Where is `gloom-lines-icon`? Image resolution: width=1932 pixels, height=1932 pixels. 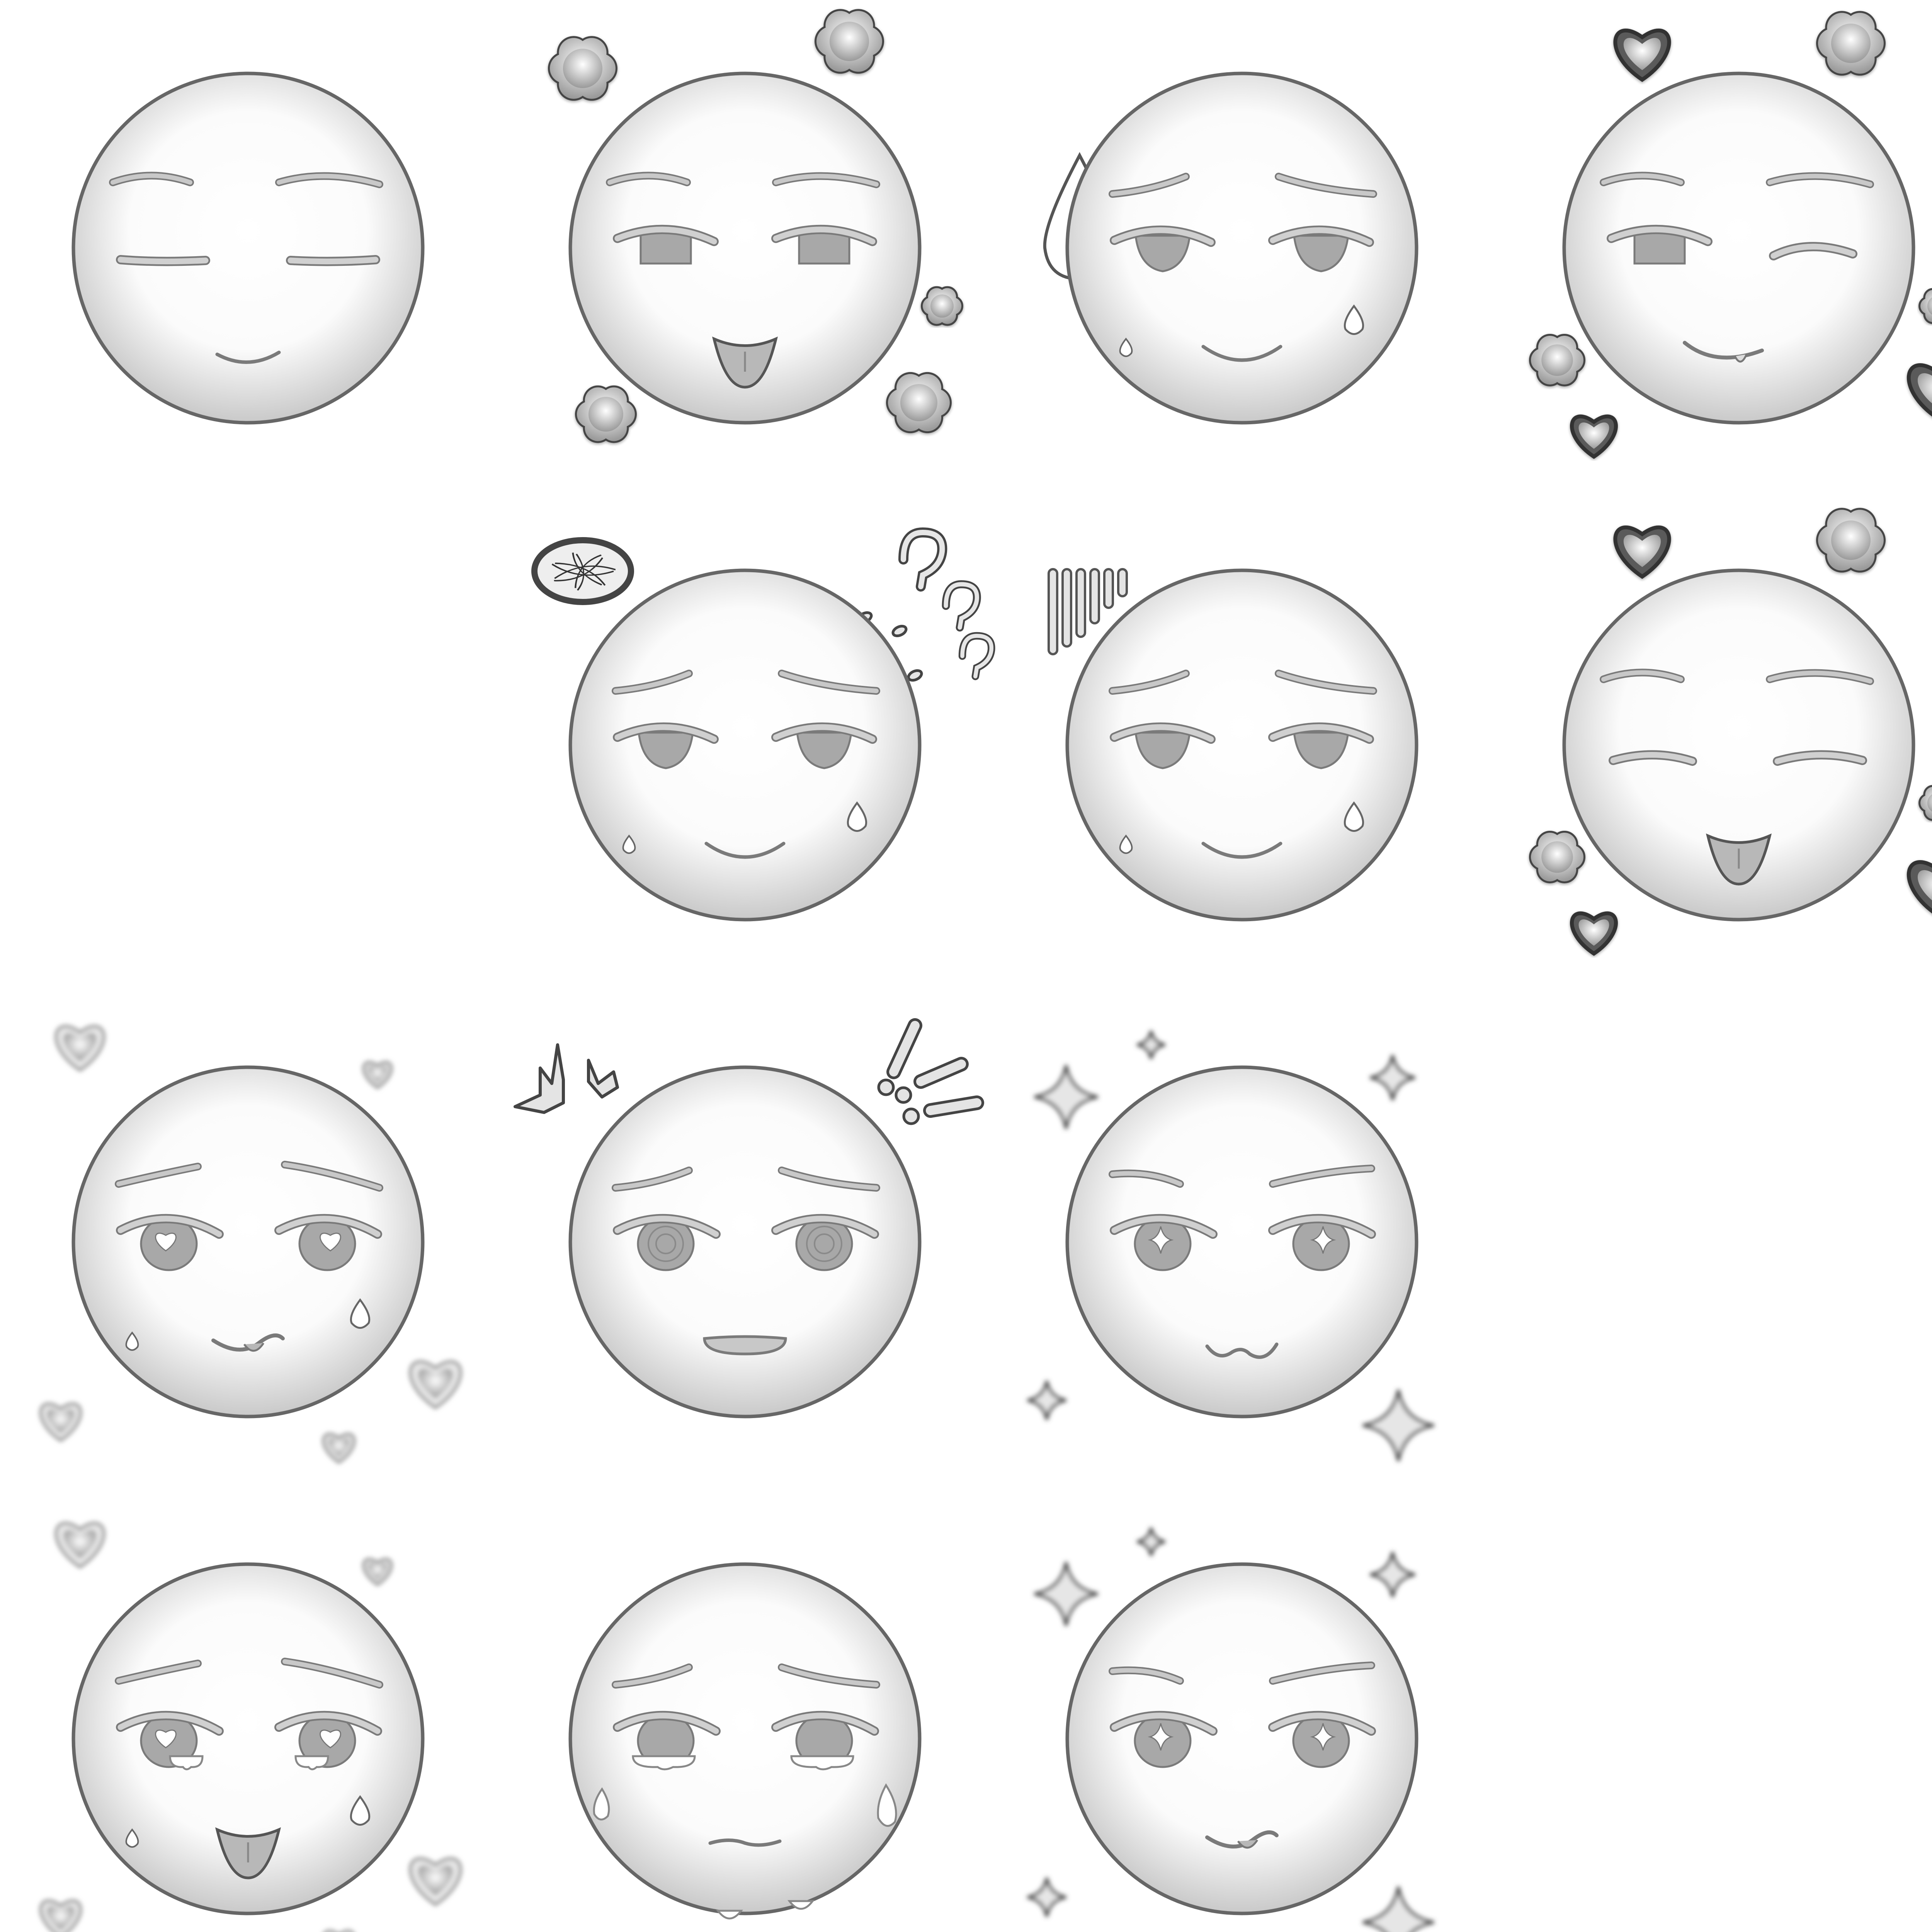
gloom-lines-icon is located at coordinates (1088, 611).